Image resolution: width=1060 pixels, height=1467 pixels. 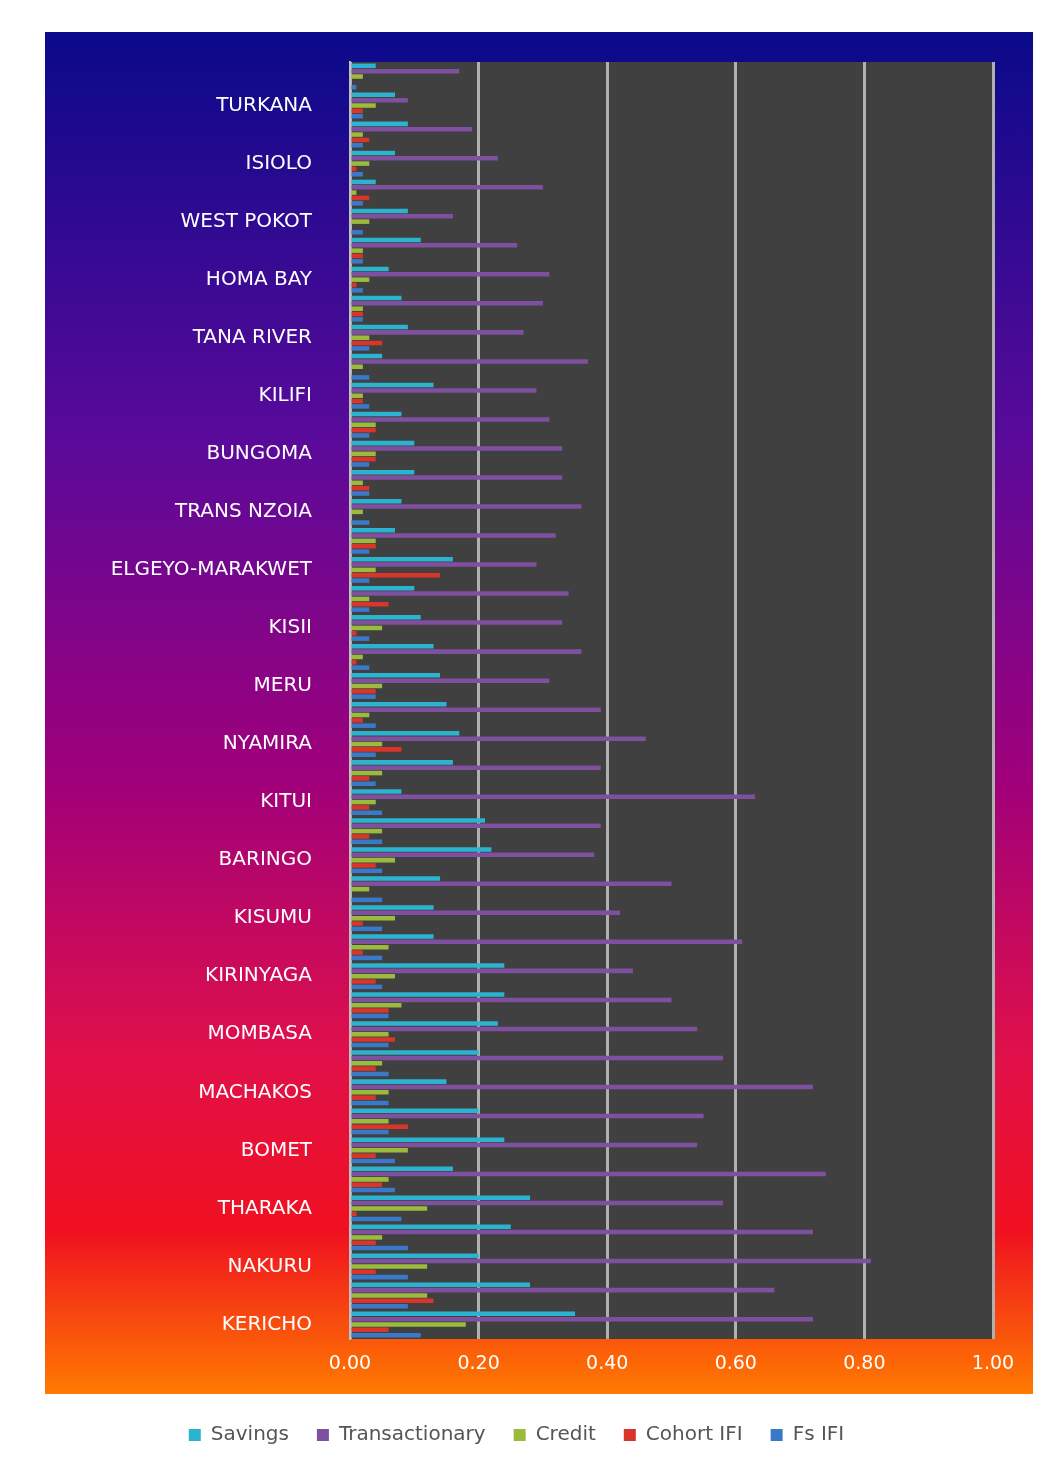 I want to click on y-tick-label: NYAMIRA, so click(x=267, y=742).